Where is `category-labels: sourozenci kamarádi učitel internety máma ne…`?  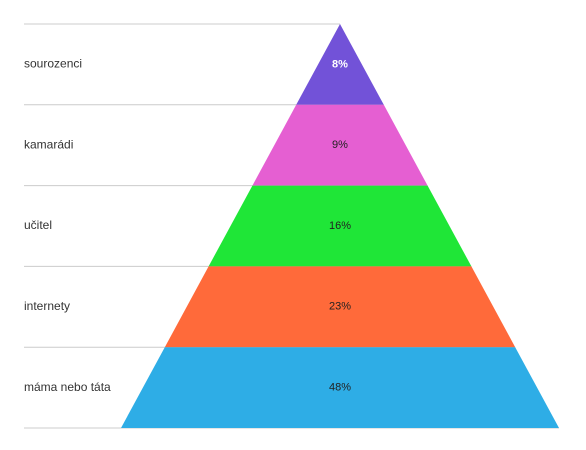 category-labels: sourozenci kamarádi učitel internety máma ne… is located at coordinates (67, 225).